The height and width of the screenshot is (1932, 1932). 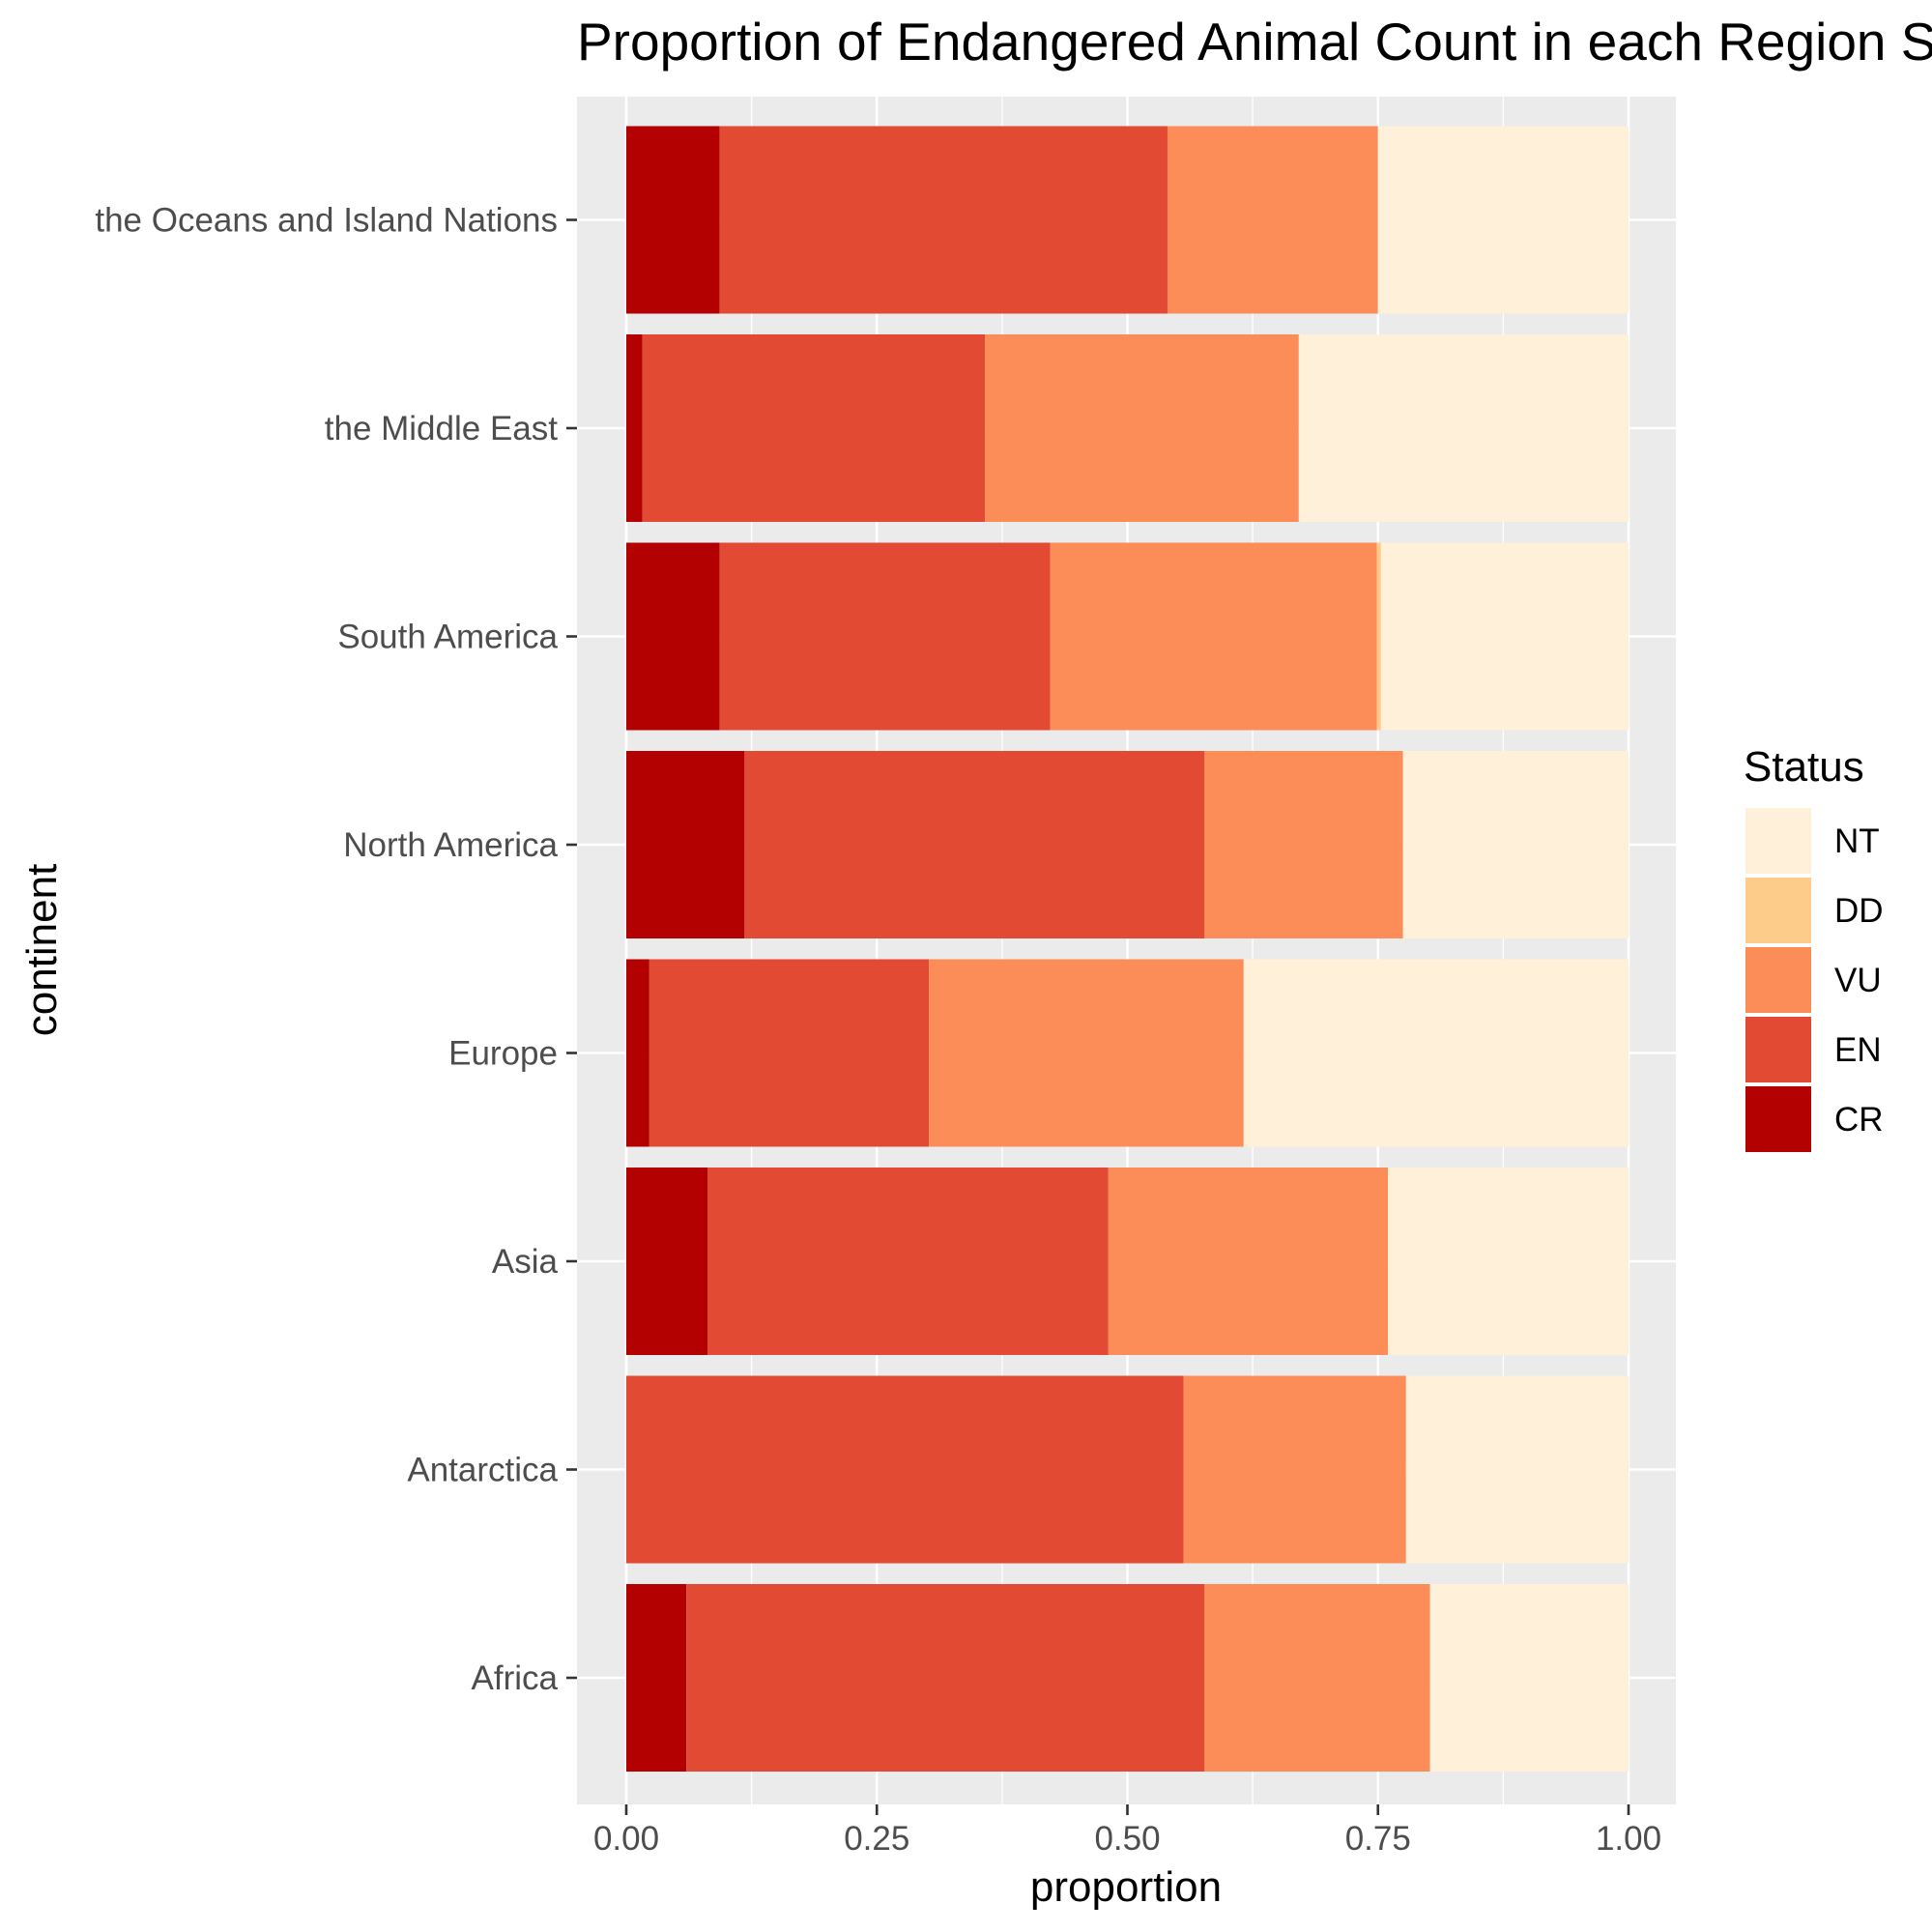 I want to click on y-tick-label: Asia, so click(x=525, y=1262).